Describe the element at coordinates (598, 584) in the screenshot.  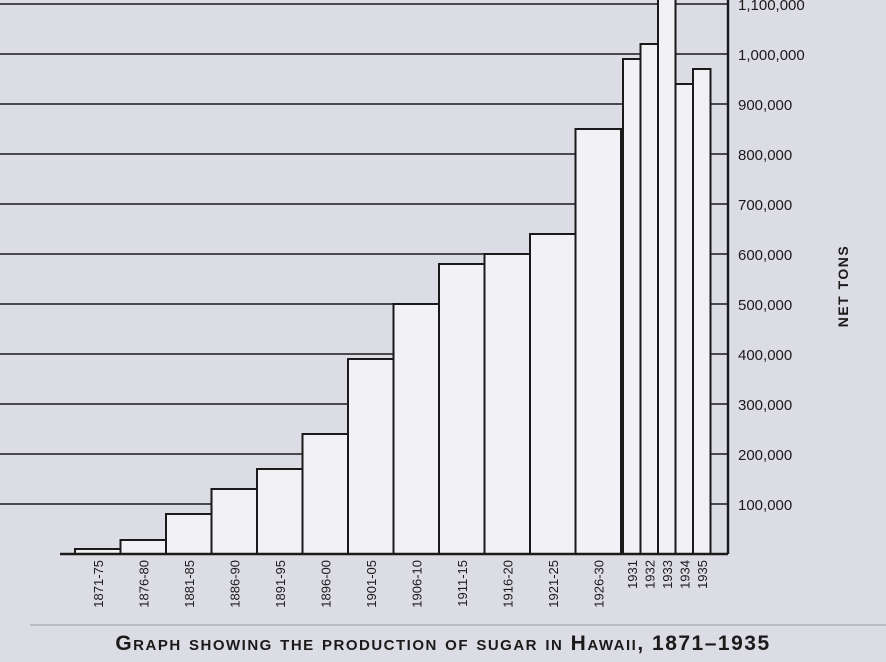
I see `x-tick-label: 1926-30` at that location.